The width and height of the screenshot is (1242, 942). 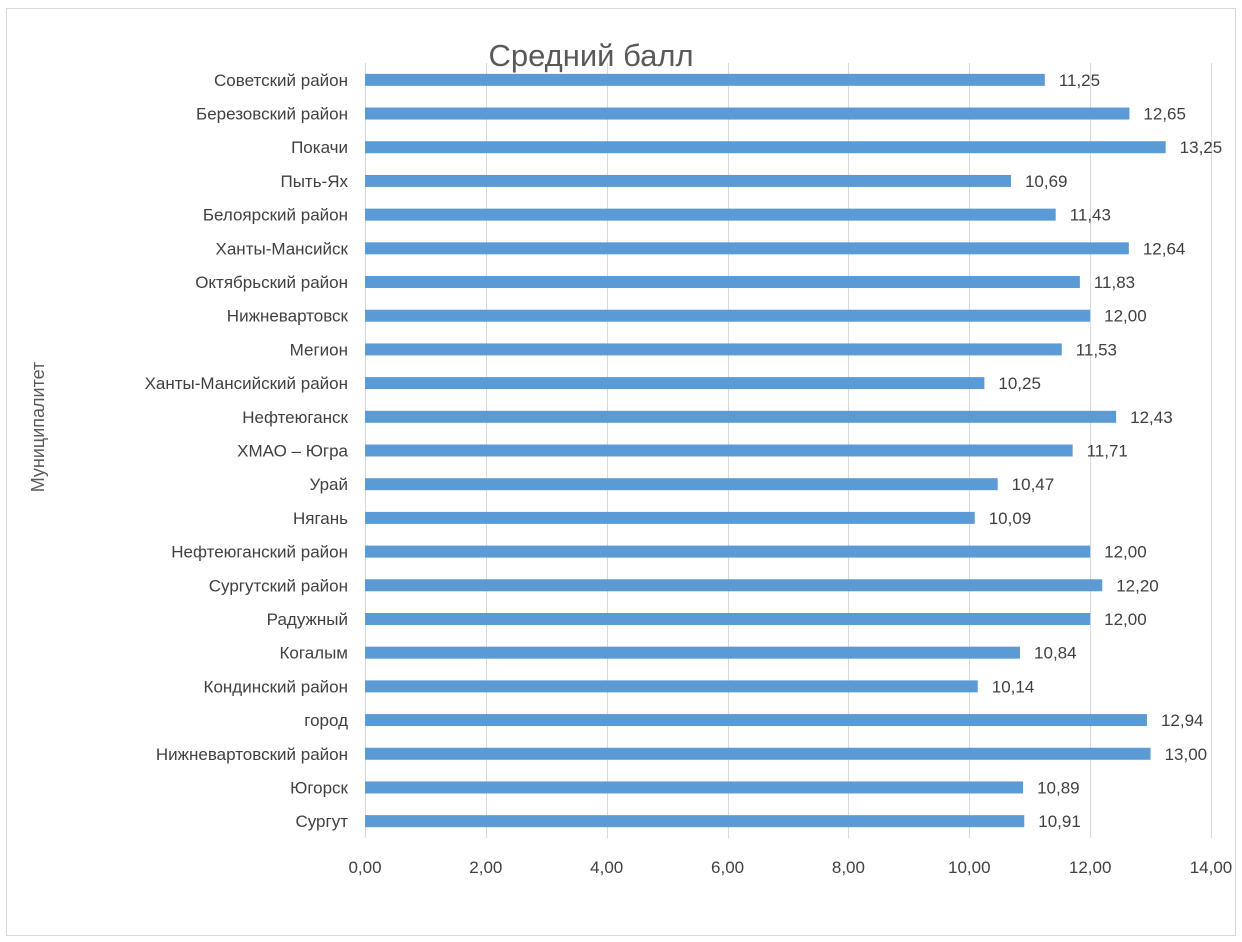 I want to click on category-label: Сургут, so click(x=321, y=821).